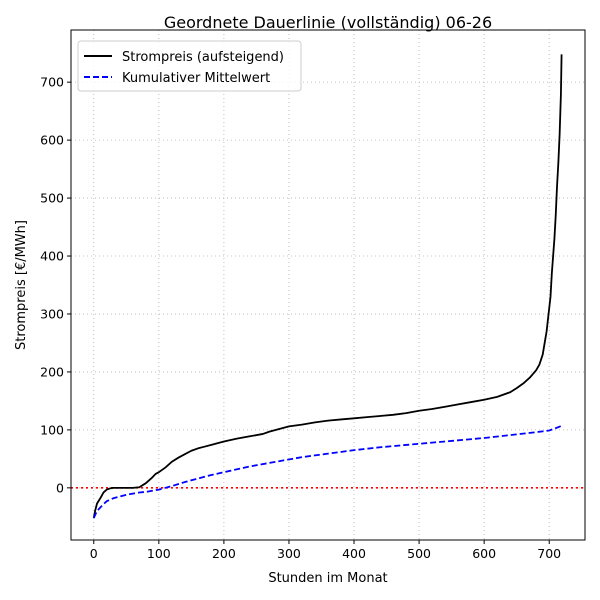  I want to click on legend-label-mittelwert: Kumulativer Mittelwert, so click(196, 78).